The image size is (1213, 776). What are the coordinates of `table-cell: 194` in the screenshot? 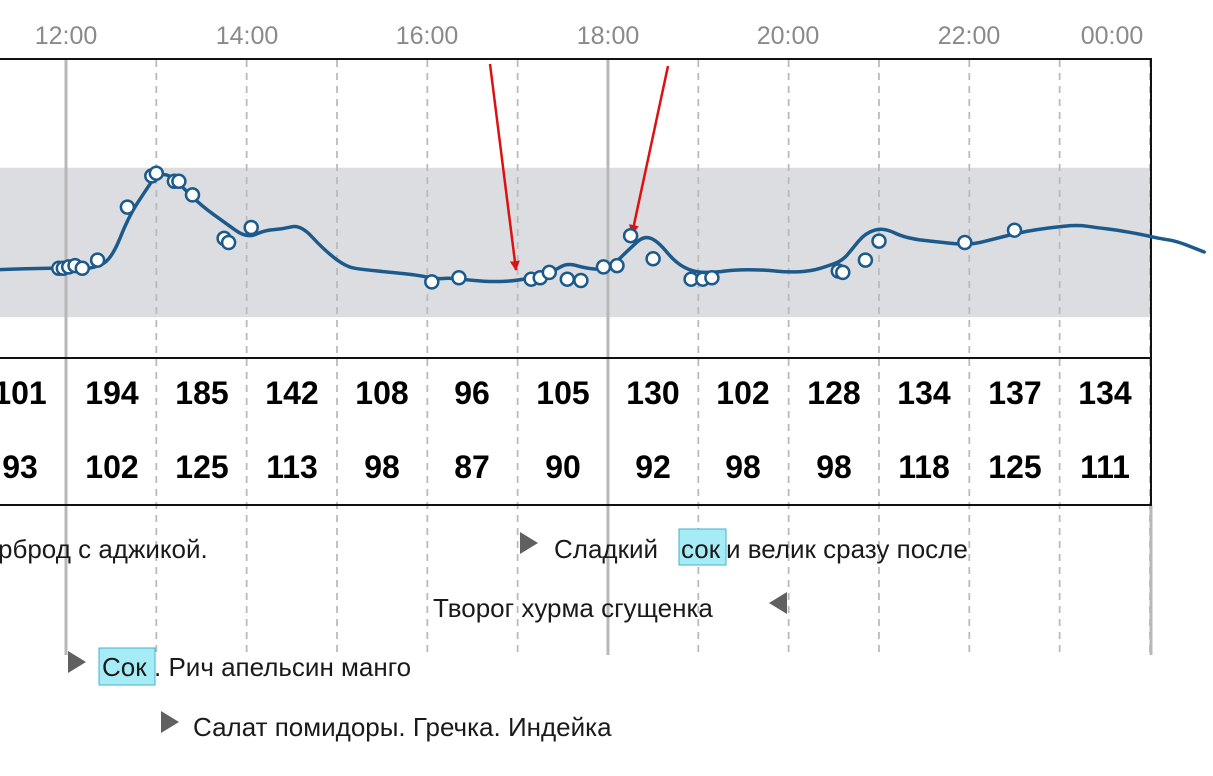 It's located at (112, 393).